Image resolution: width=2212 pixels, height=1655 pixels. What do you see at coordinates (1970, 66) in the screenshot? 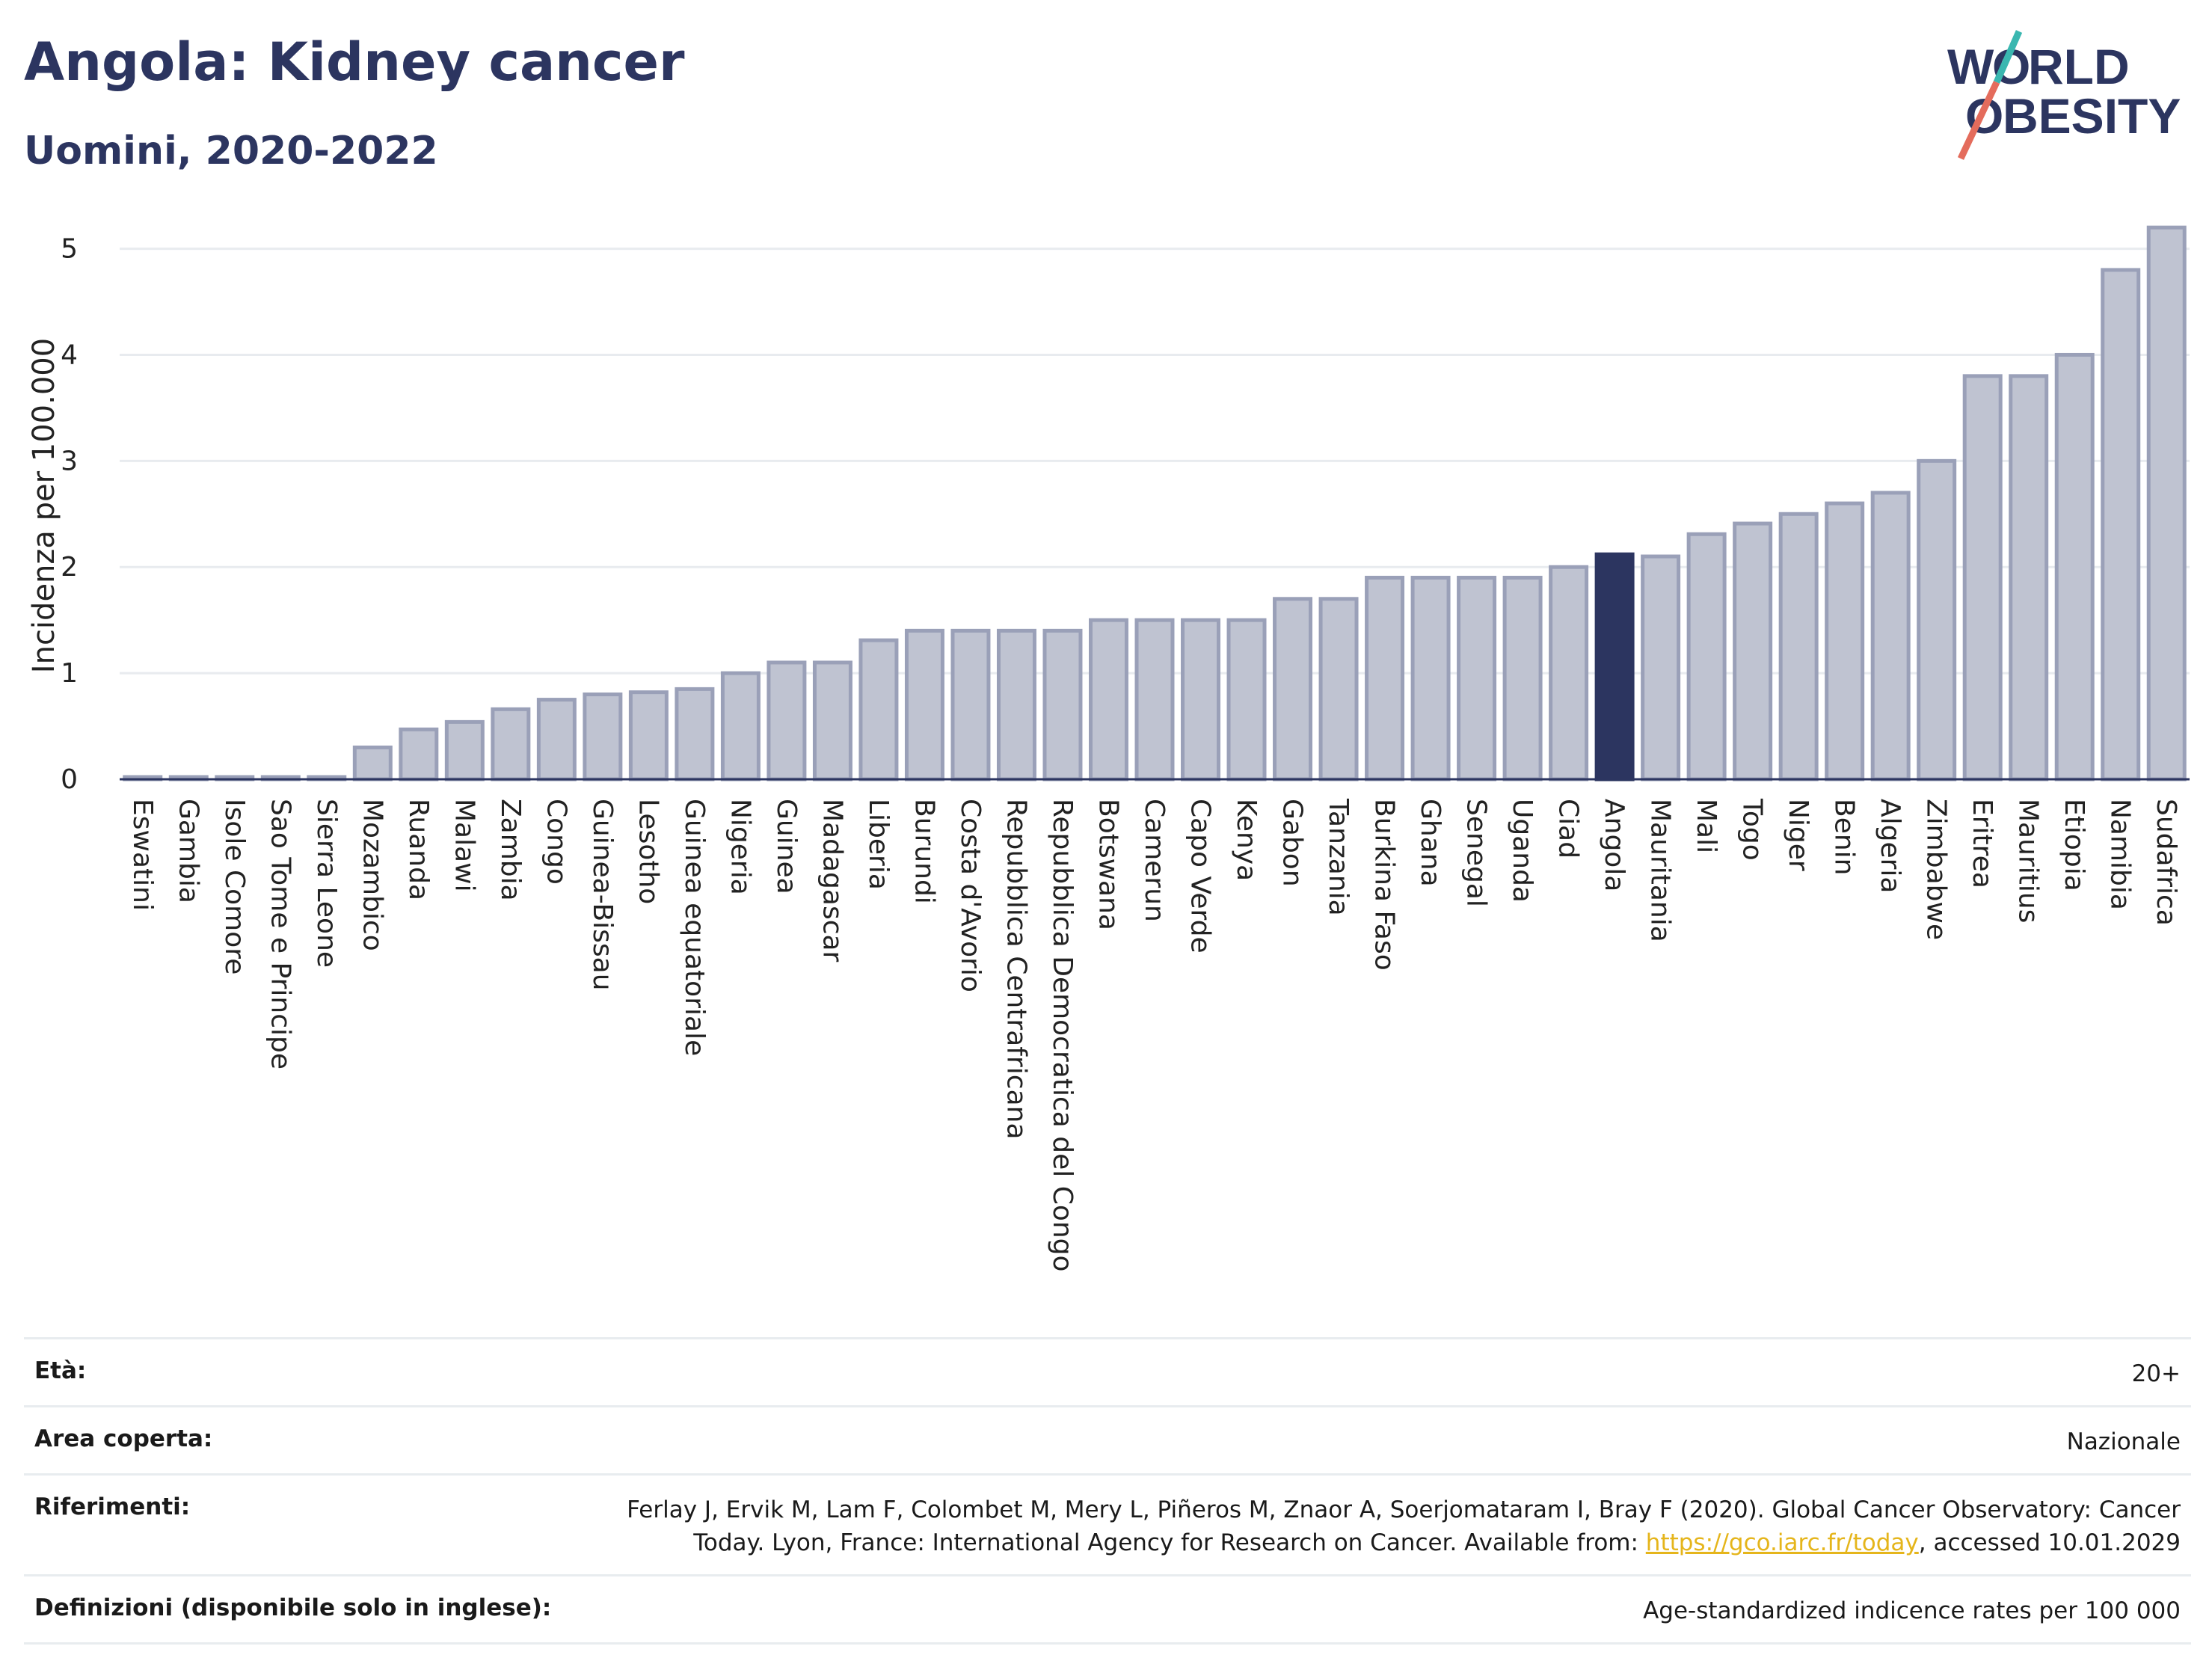
I see `svg-text: W` at bounding box center [1970, 66].